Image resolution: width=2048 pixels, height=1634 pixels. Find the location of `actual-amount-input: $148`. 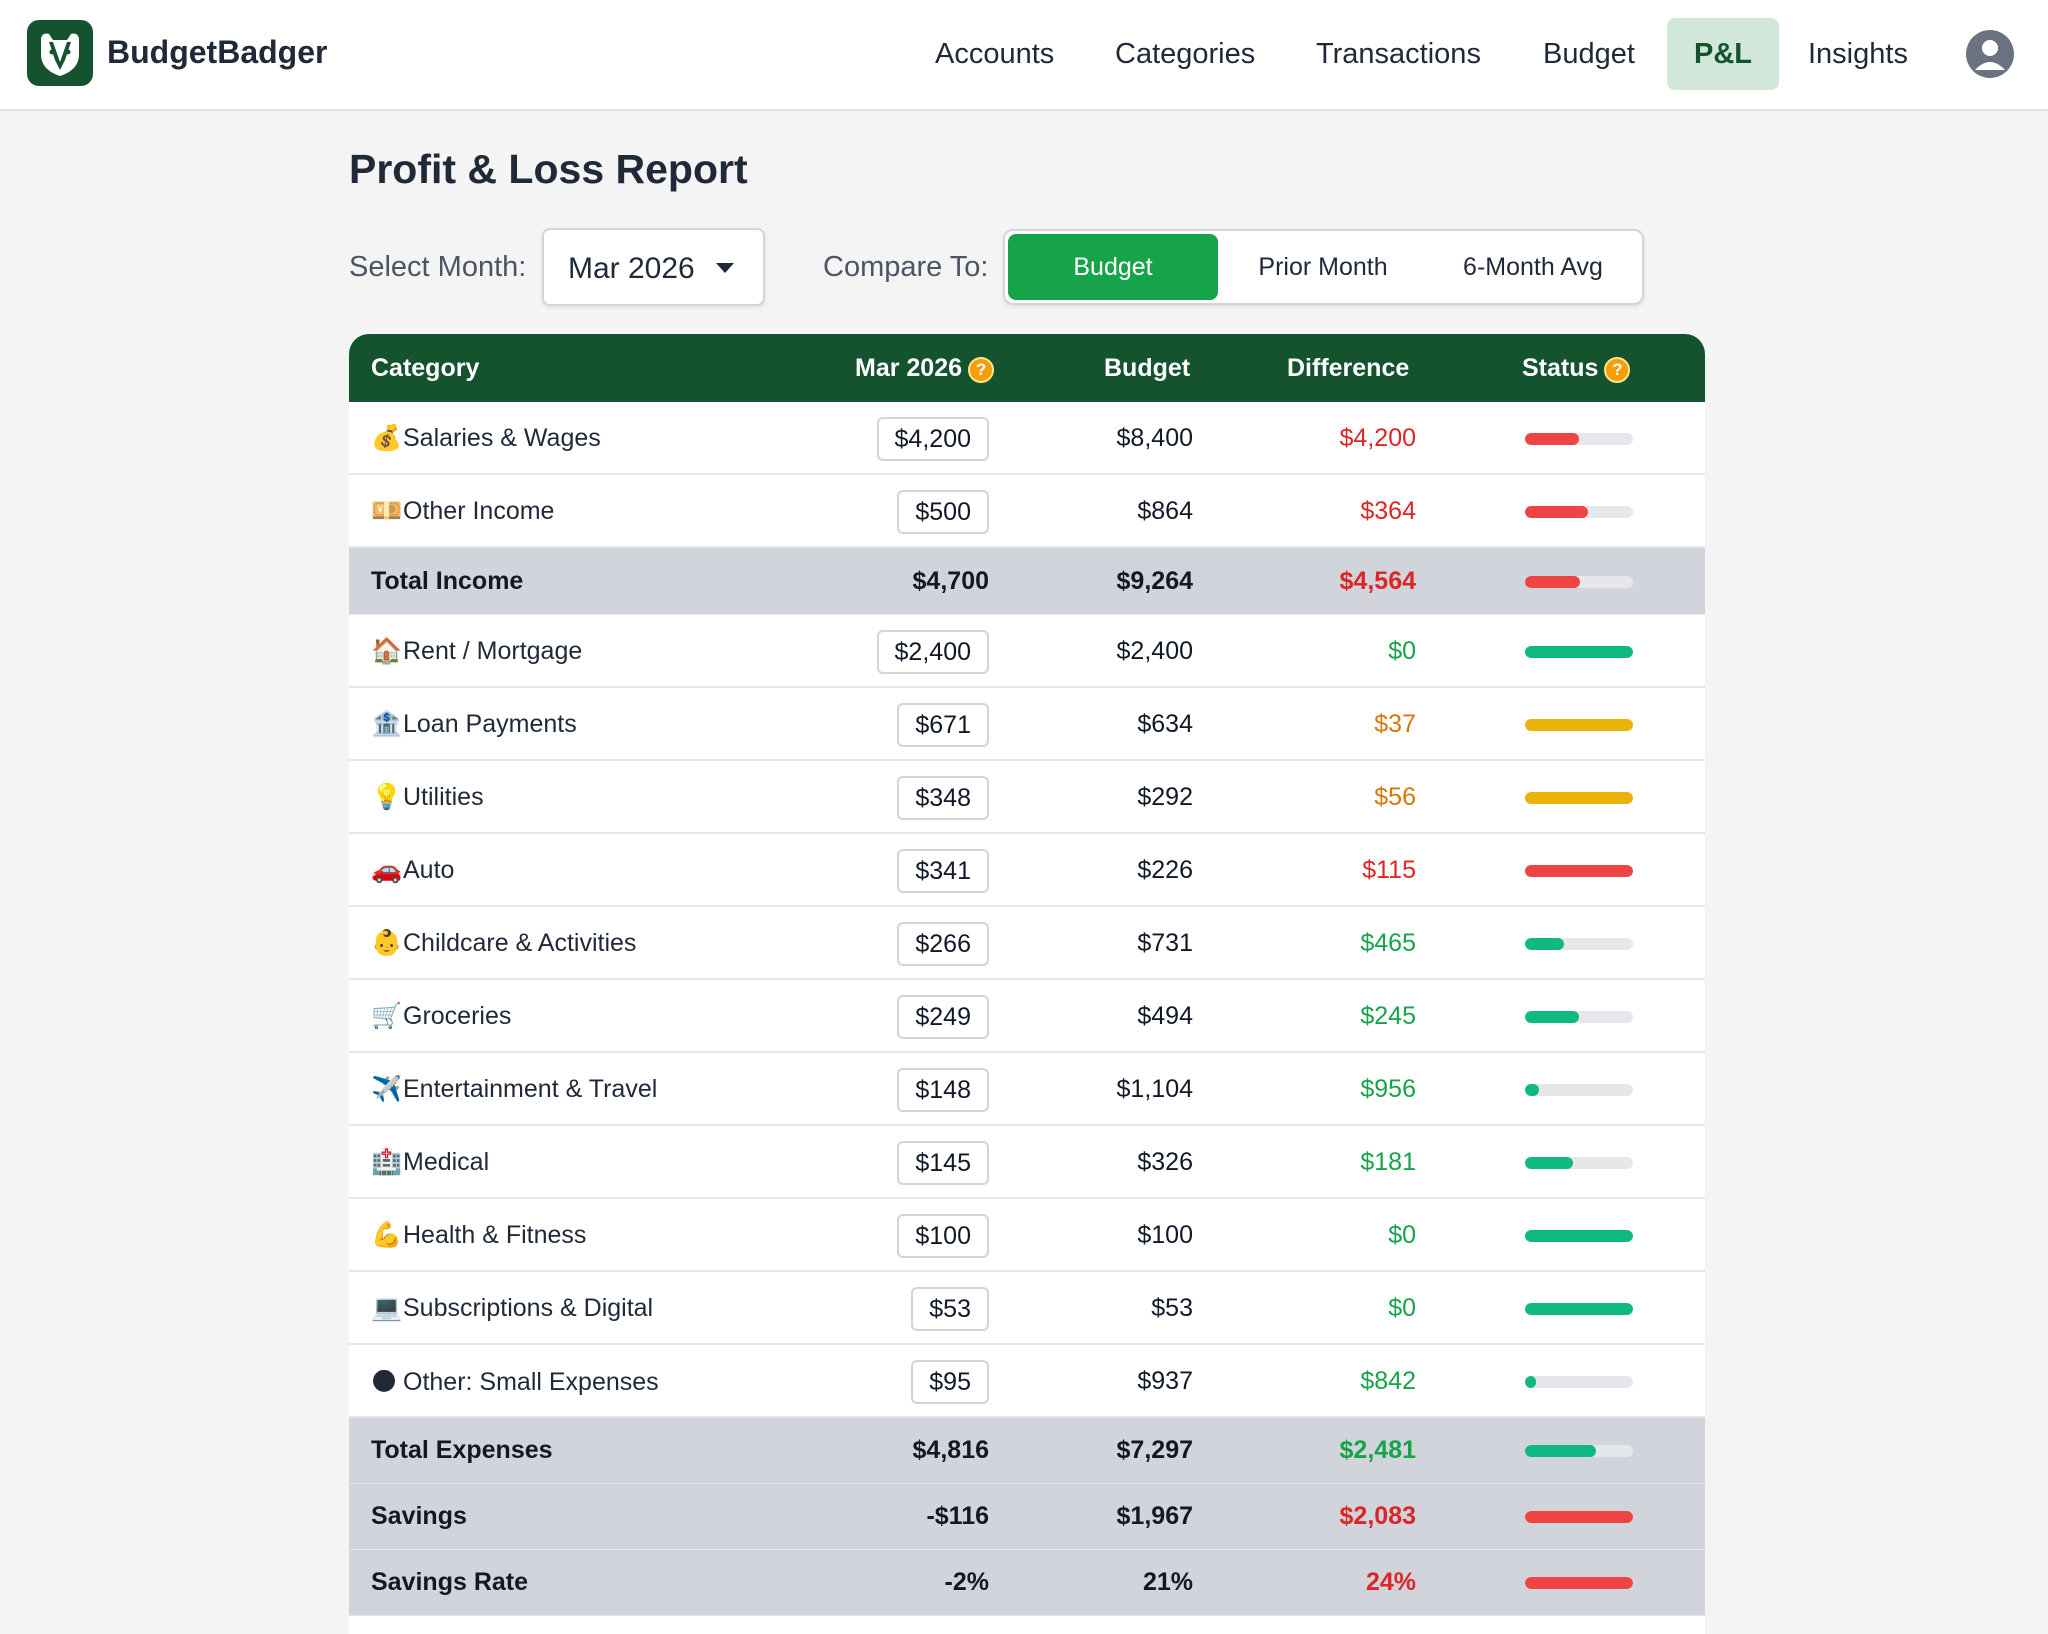

actual-amount-input: $148 is located at coordinates (943, 1090).